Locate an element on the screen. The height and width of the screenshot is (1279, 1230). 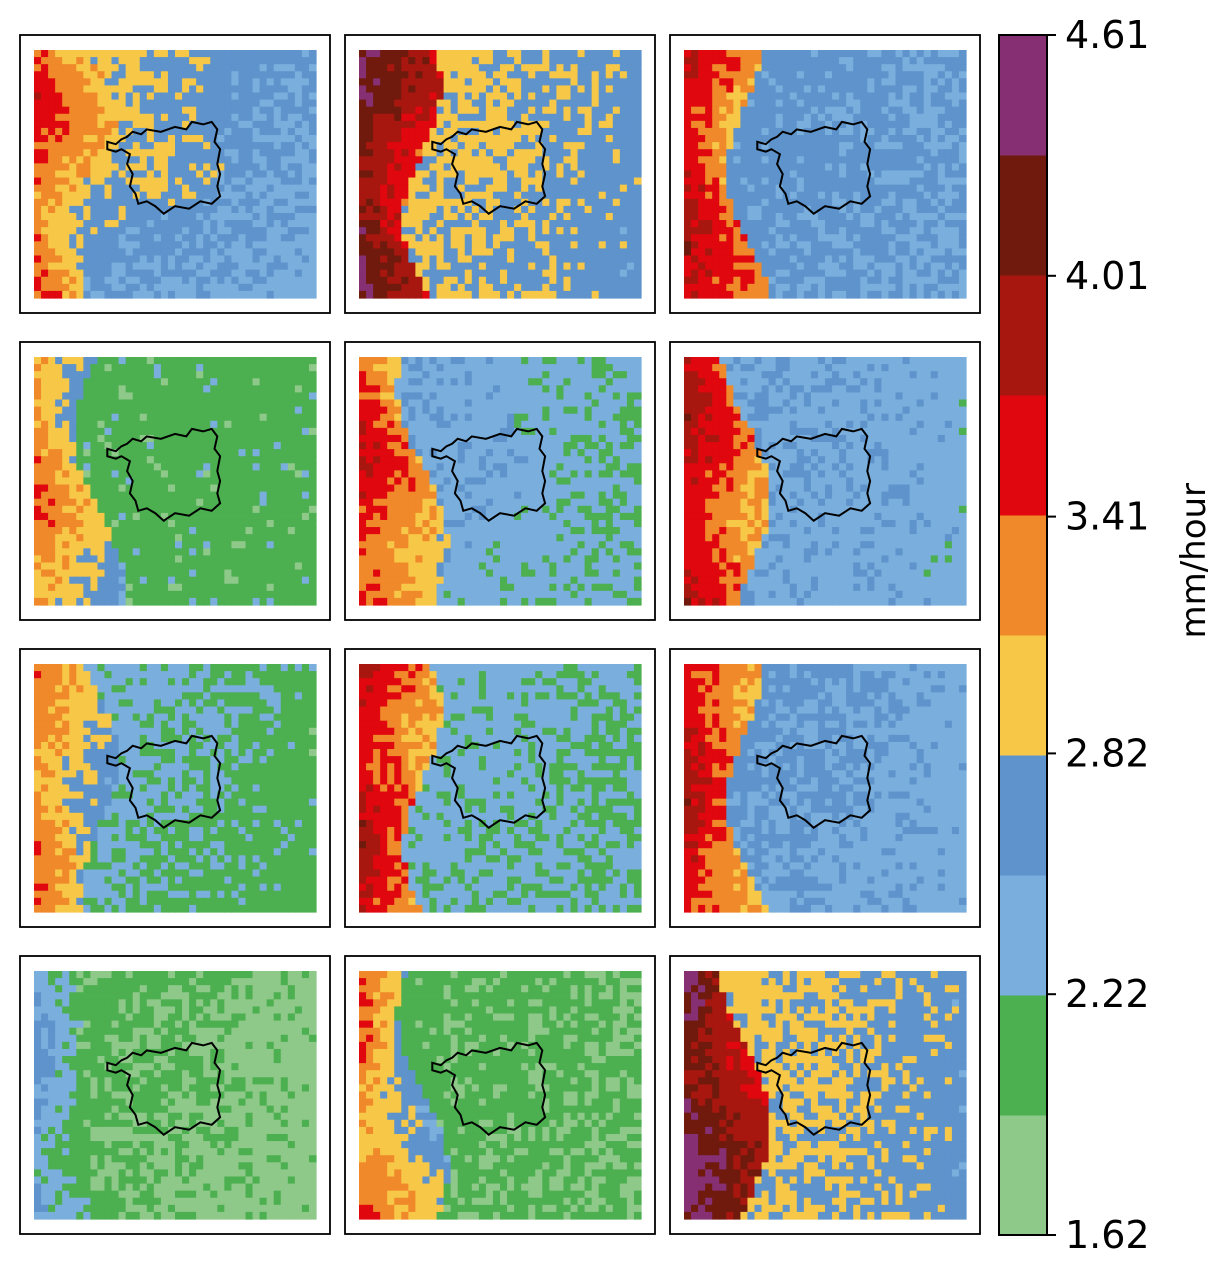
panel-r2c2 is located at coordinates (500, 481).